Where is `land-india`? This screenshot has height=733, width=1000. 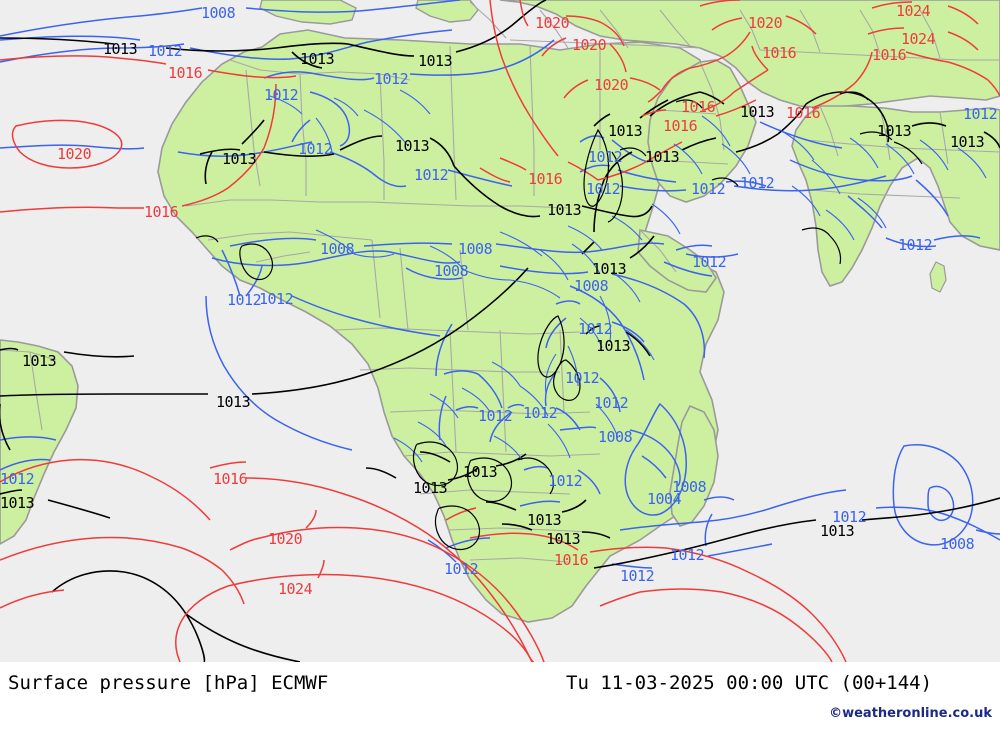
land-india is located at coordinates (895, 196).